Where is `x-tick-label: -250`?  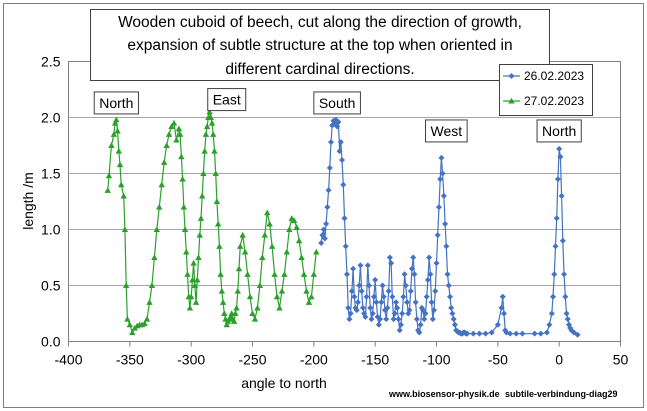
x-tick-label: -250 is located at coordinates (252, 360).